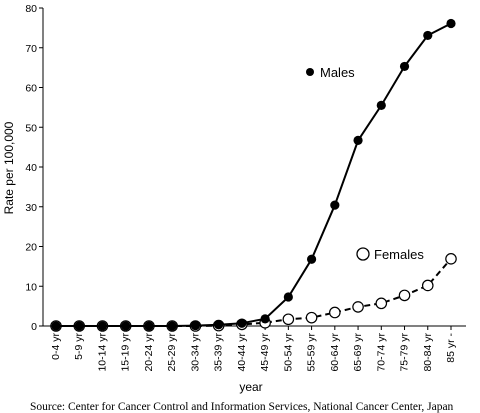 This screenshot has width=480, height=413. What do you see at coordinates (365, 163) in the screenshot?
I see `legend: Males Females` at bounding box center [365, 163].